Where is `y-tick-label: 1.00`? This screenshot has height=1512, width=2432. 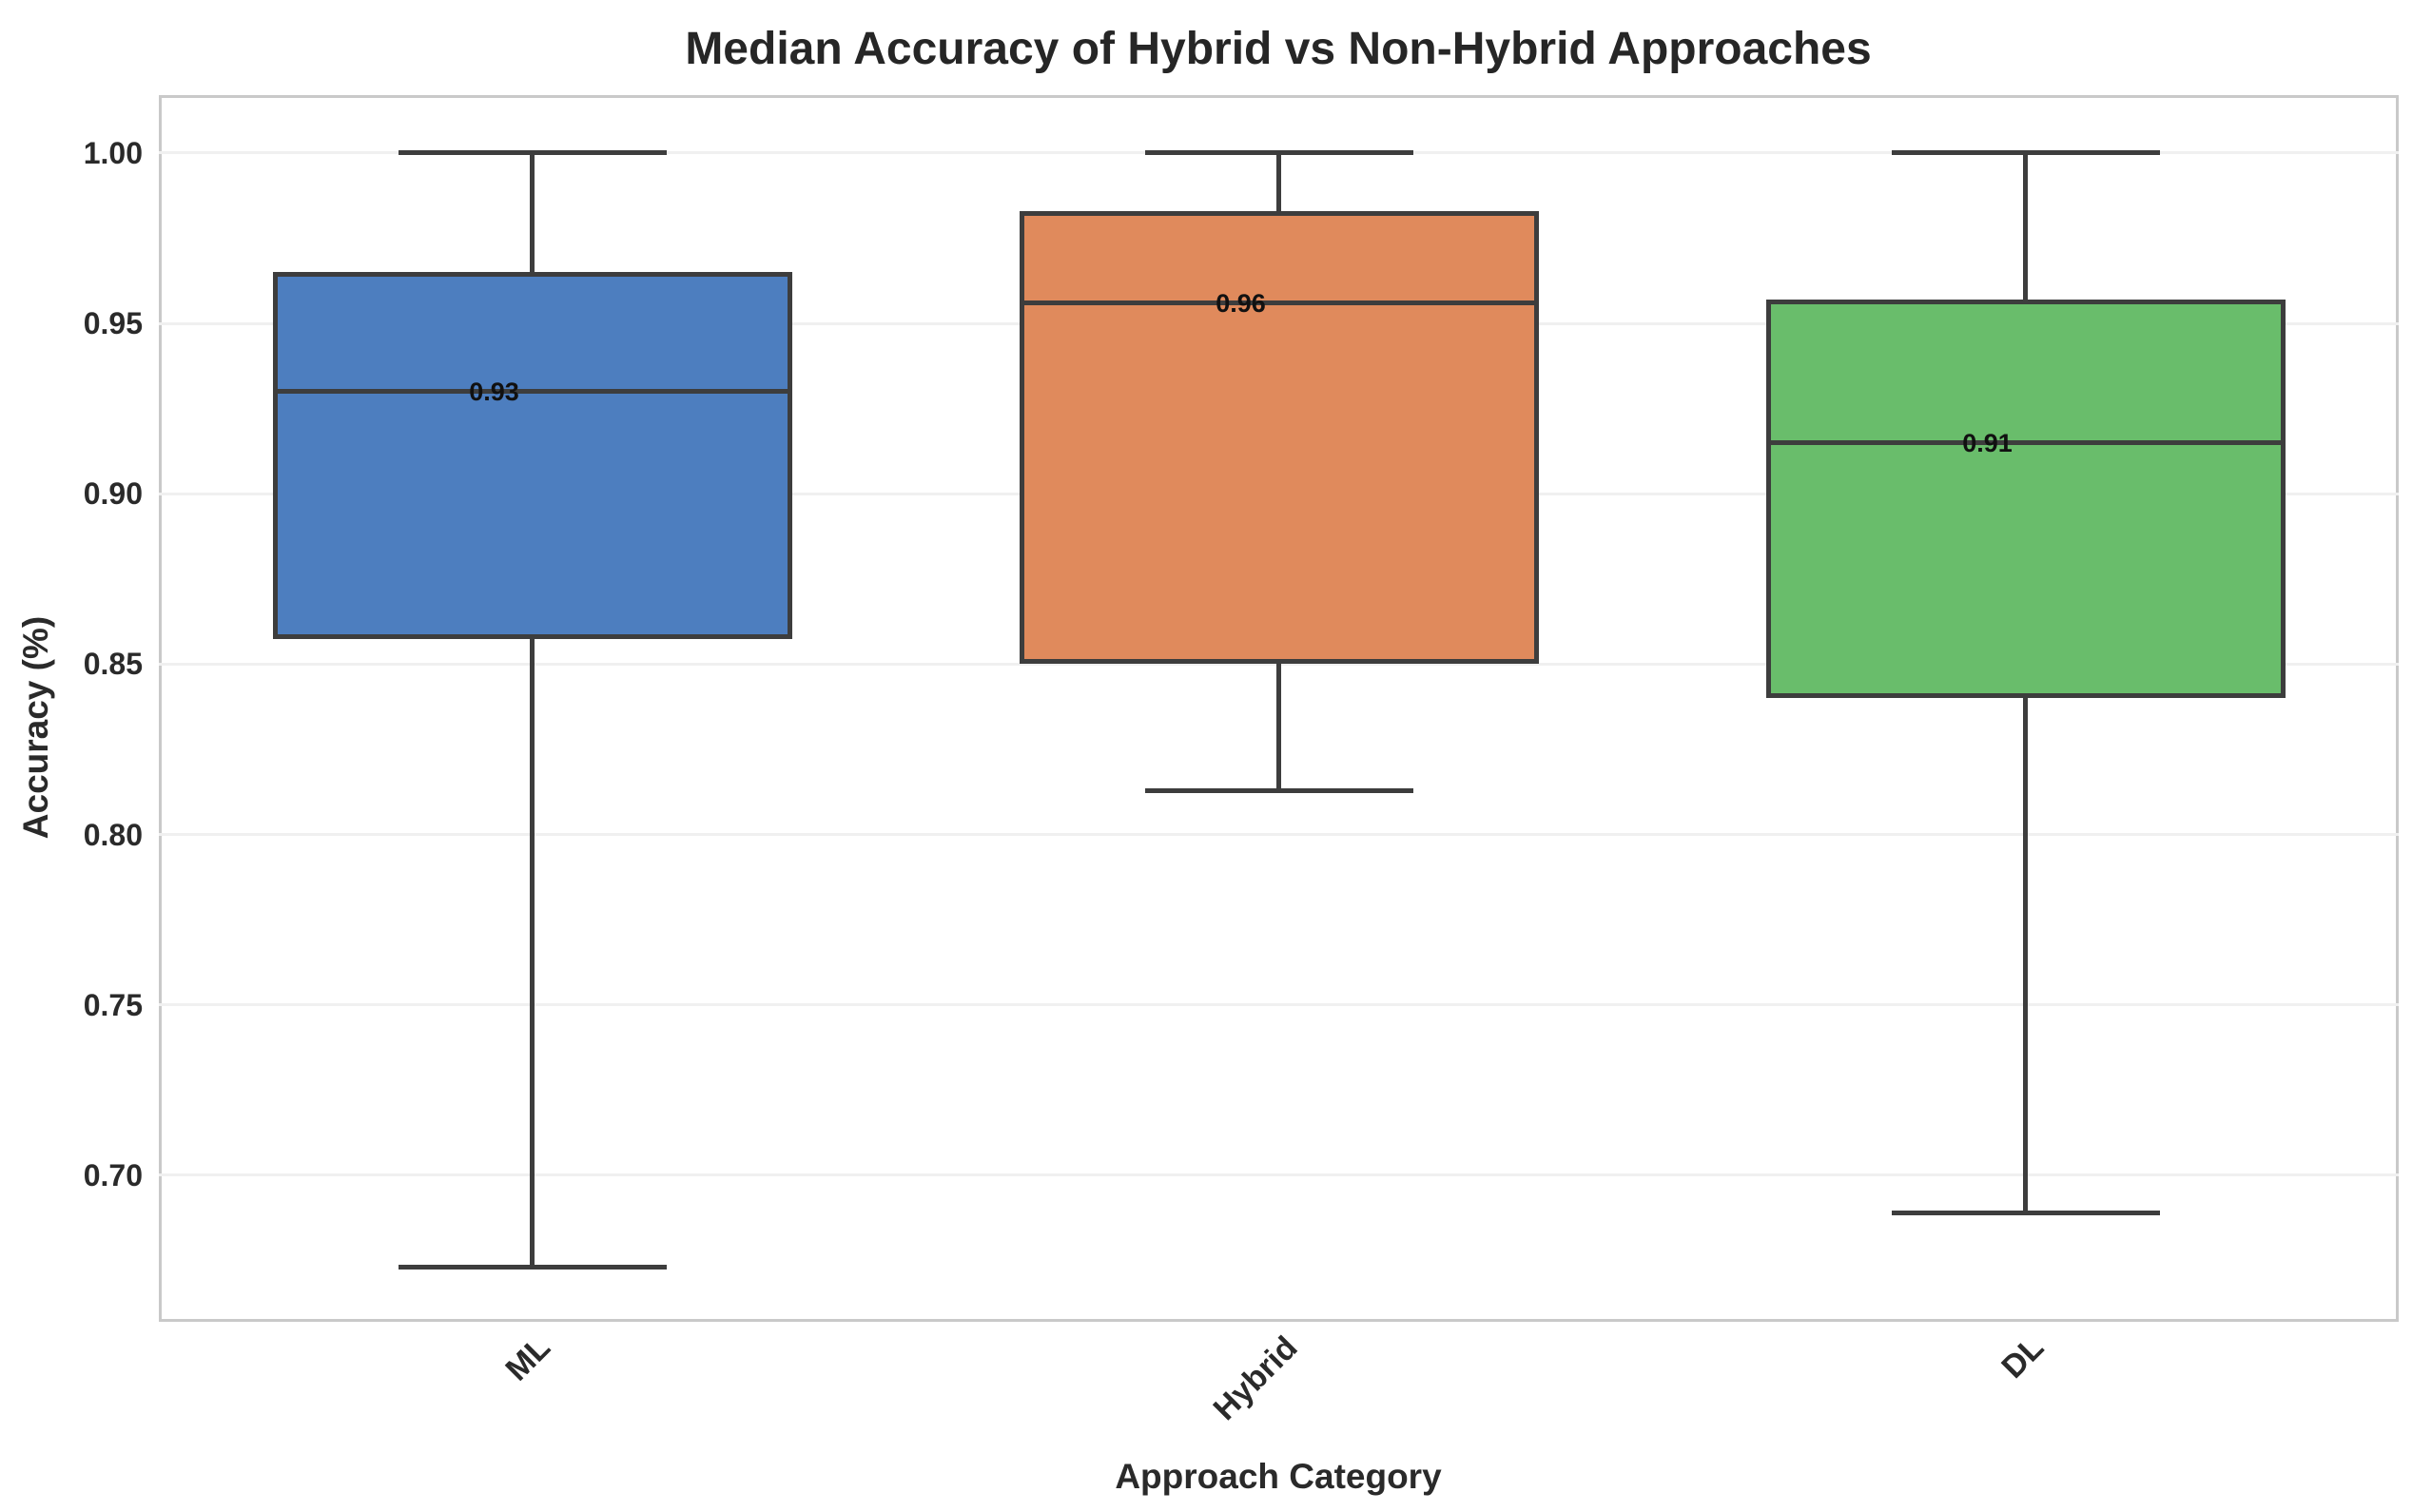 y-tick-label: 1.00 is located at coordinates (113, 152).